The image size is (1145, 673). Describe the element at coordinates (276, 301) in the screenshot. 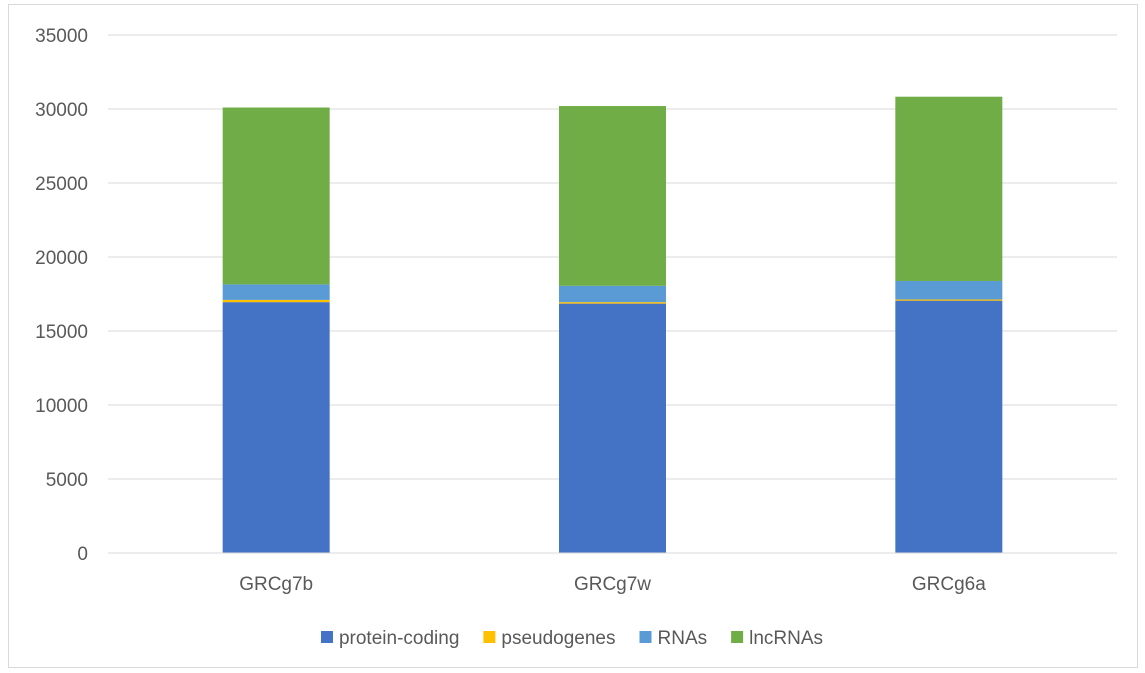

I see `bar-segment-pseudogenes-grcg7b` at that location.